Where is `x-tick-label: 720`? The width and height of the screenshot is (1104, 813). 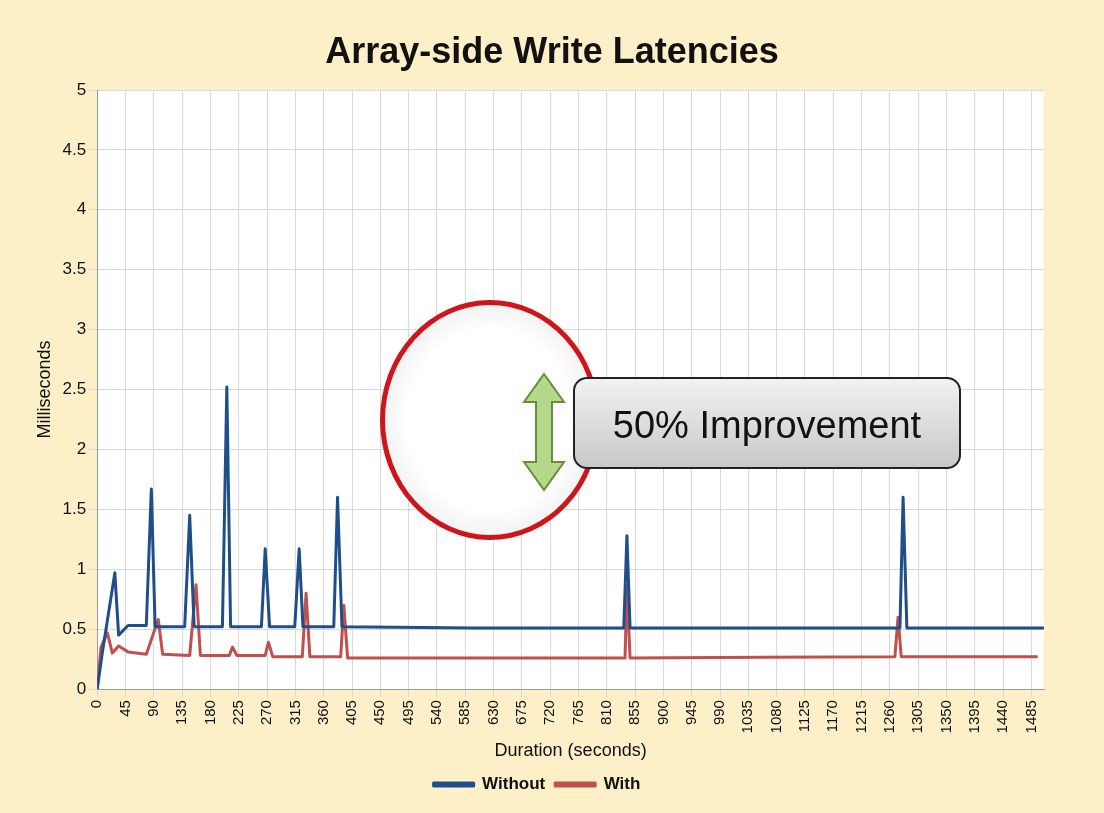 x-tick-label: 720 is located at coordinates (549, 713).